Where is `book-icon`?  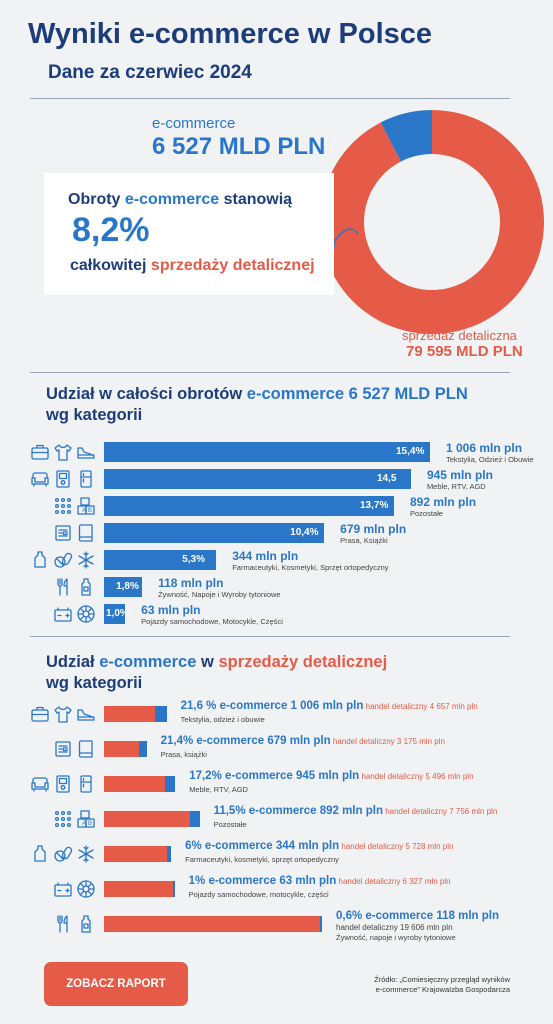
book-icon is located at coordinates (85, 533).